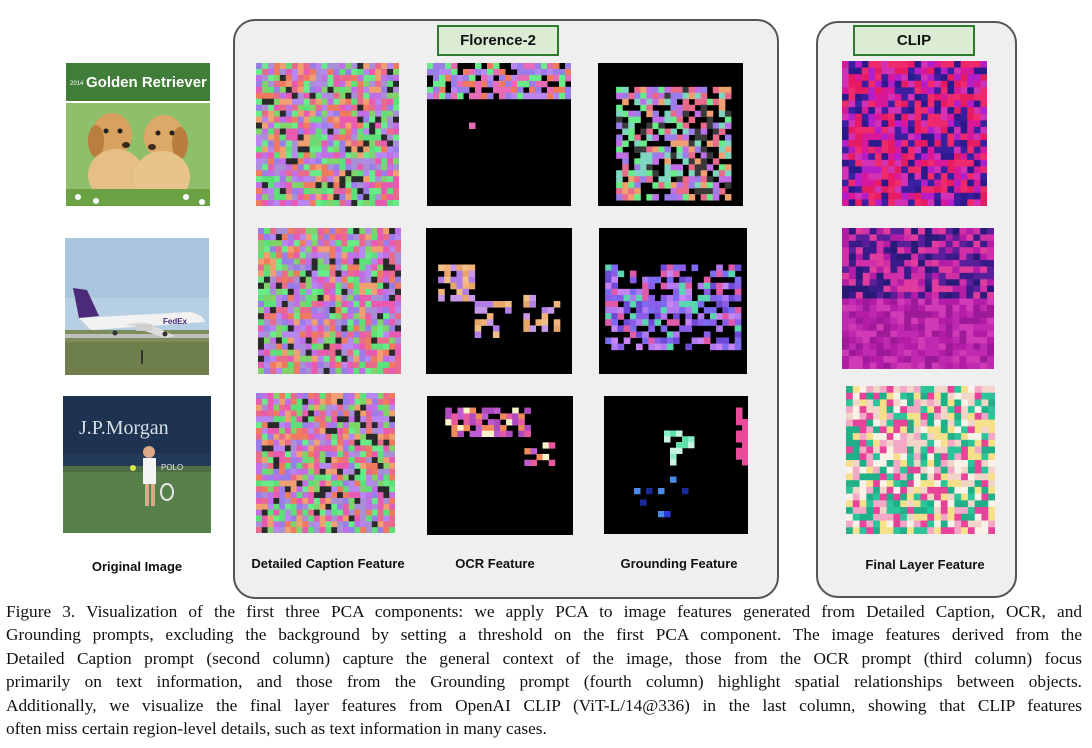 This screenshot has height=748, width=1092. I want to click on detailed-caption-feature-tennis, so click(325, 463).